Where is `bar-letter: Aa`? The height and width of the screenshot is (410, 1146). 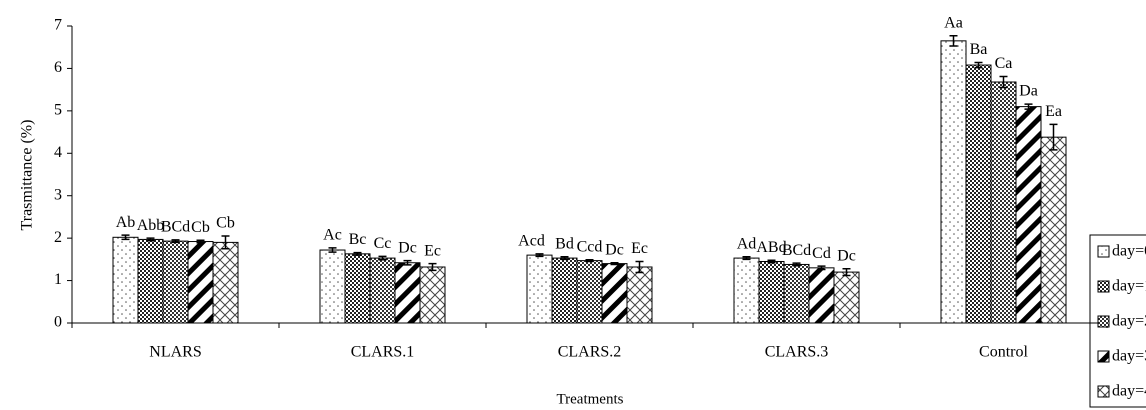 bar-letter: Aa is located at coordinates (953, 22).